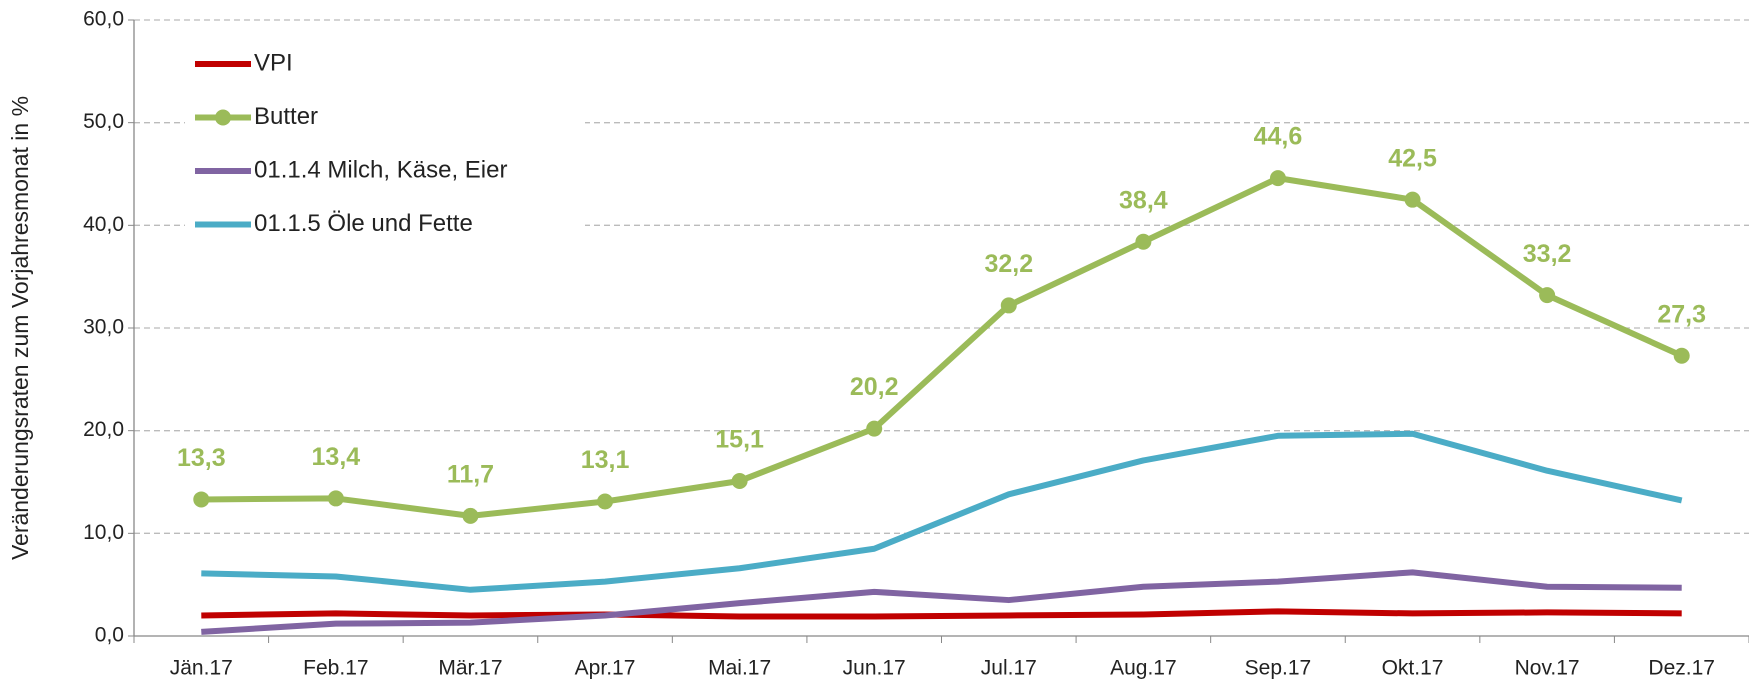 The width and height of the screenshot is (1749, 682). Describe the element at coordinates (385, 145) in the screenshot. I see `legend-background` at that location.